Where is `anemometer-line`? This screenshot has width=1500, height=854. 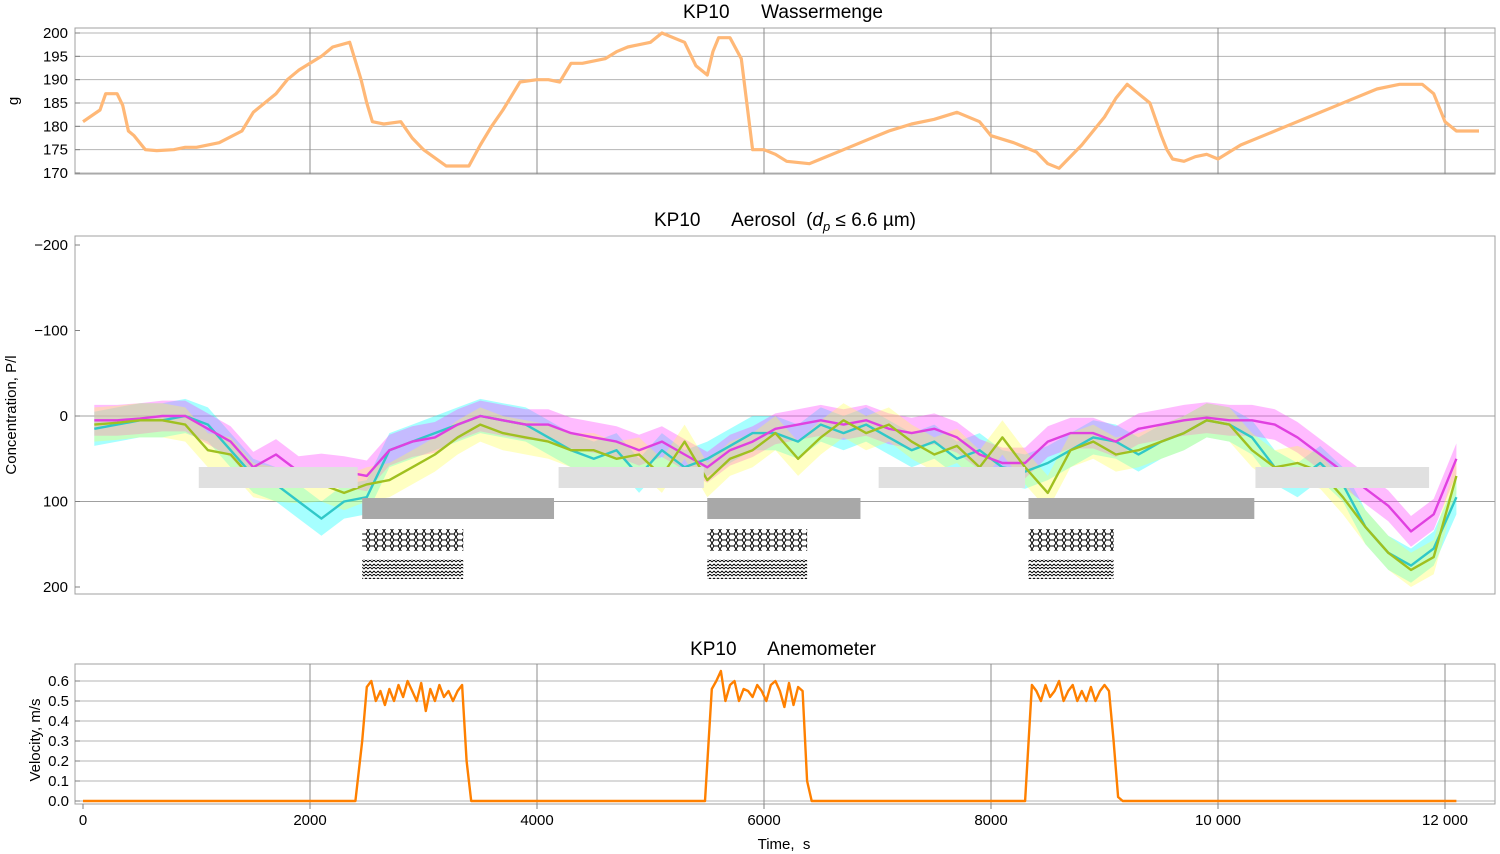 anemometer-line is located at coordinates (770, 736).